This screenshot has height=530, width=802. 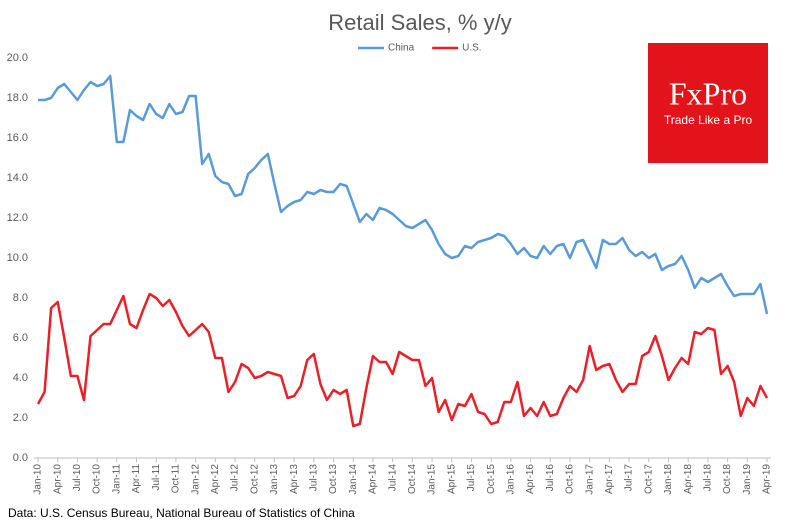 I want to click on x-tick-label: Oct-10, so click(x=97, y=479).